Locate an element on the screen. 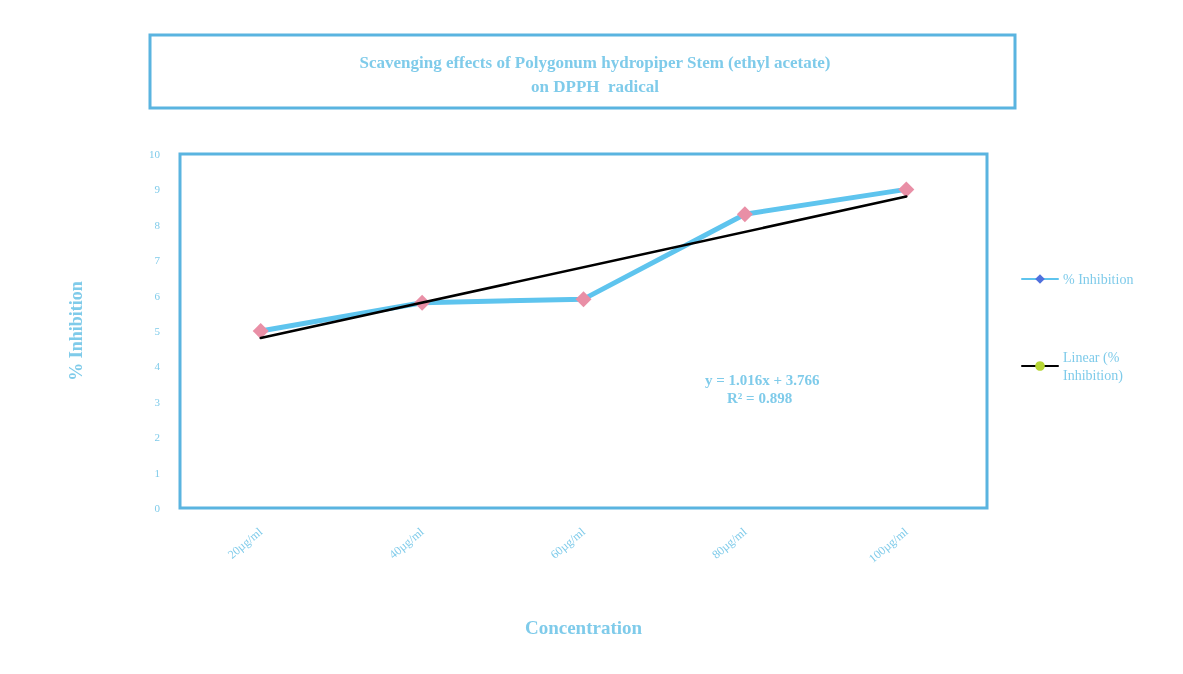 Image resolution: width=1183 pixels, height=674 pixels. y-tick-label: 7 is located at coordinates (157, 260).